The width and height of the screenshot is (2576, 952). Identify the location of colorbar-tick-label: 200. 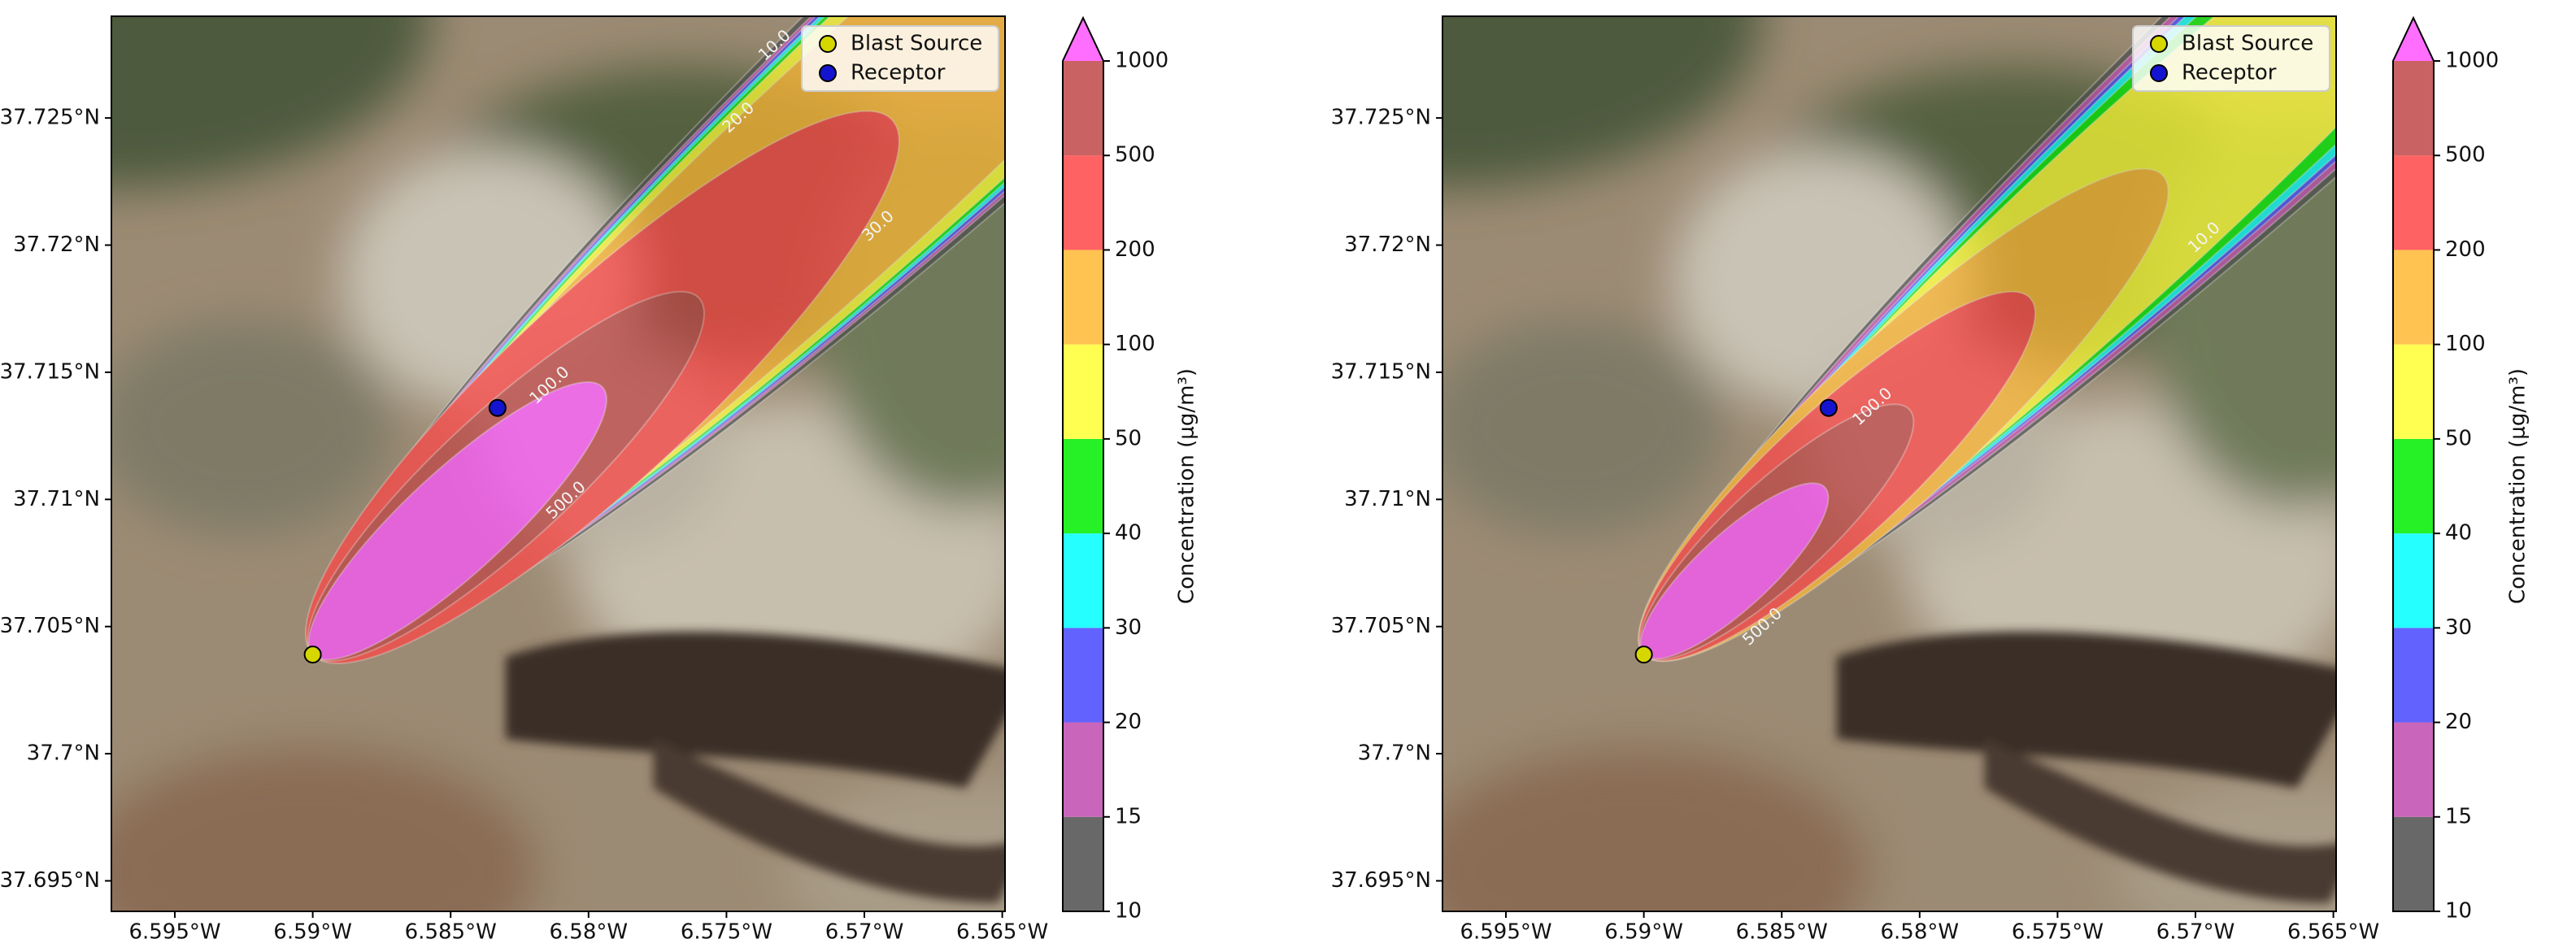
(2466, 249).